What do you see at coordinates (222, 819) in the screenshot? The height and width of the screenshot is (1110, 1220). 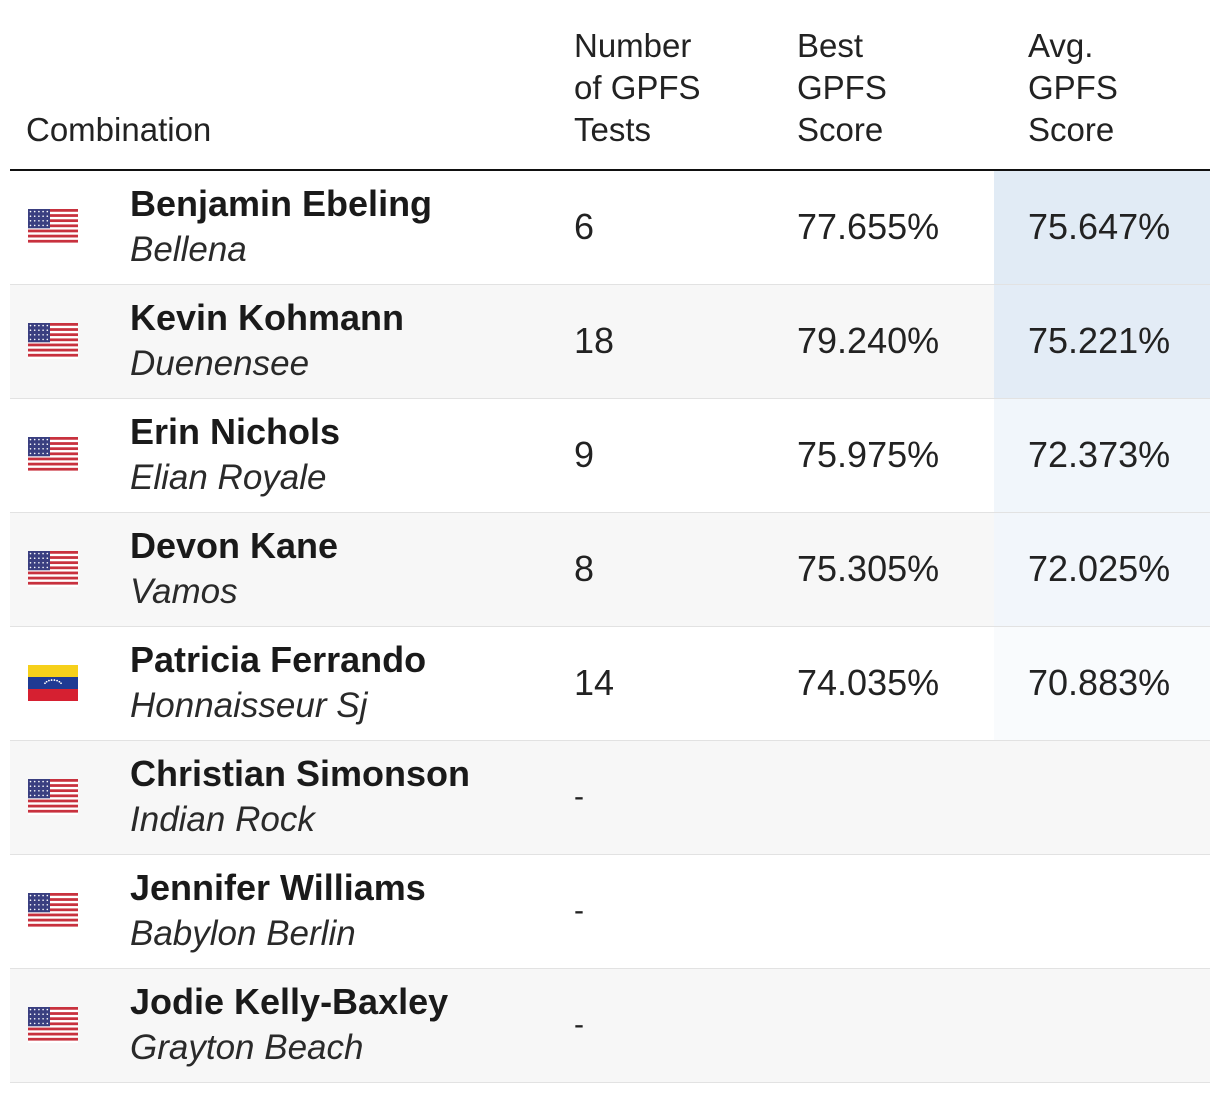 I see `horse-name: Indian Rock` at bounding box center [222, 819].